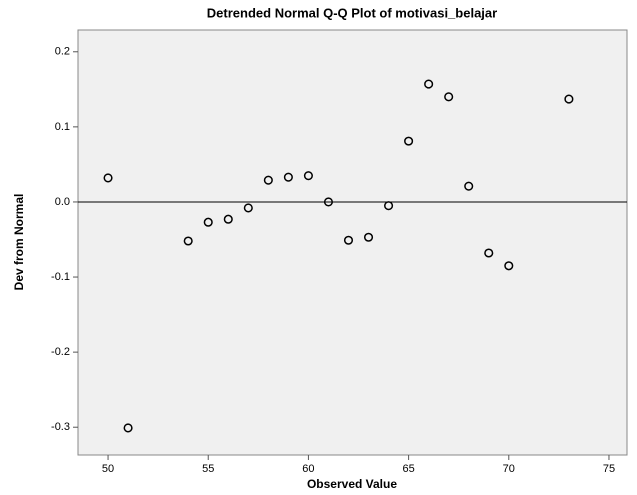 This screenshot has width=637, height=495. Describe the element at coordinates (19, 242) in the screenshot. I see `y-axis-label: Dev from Normal` at that location.